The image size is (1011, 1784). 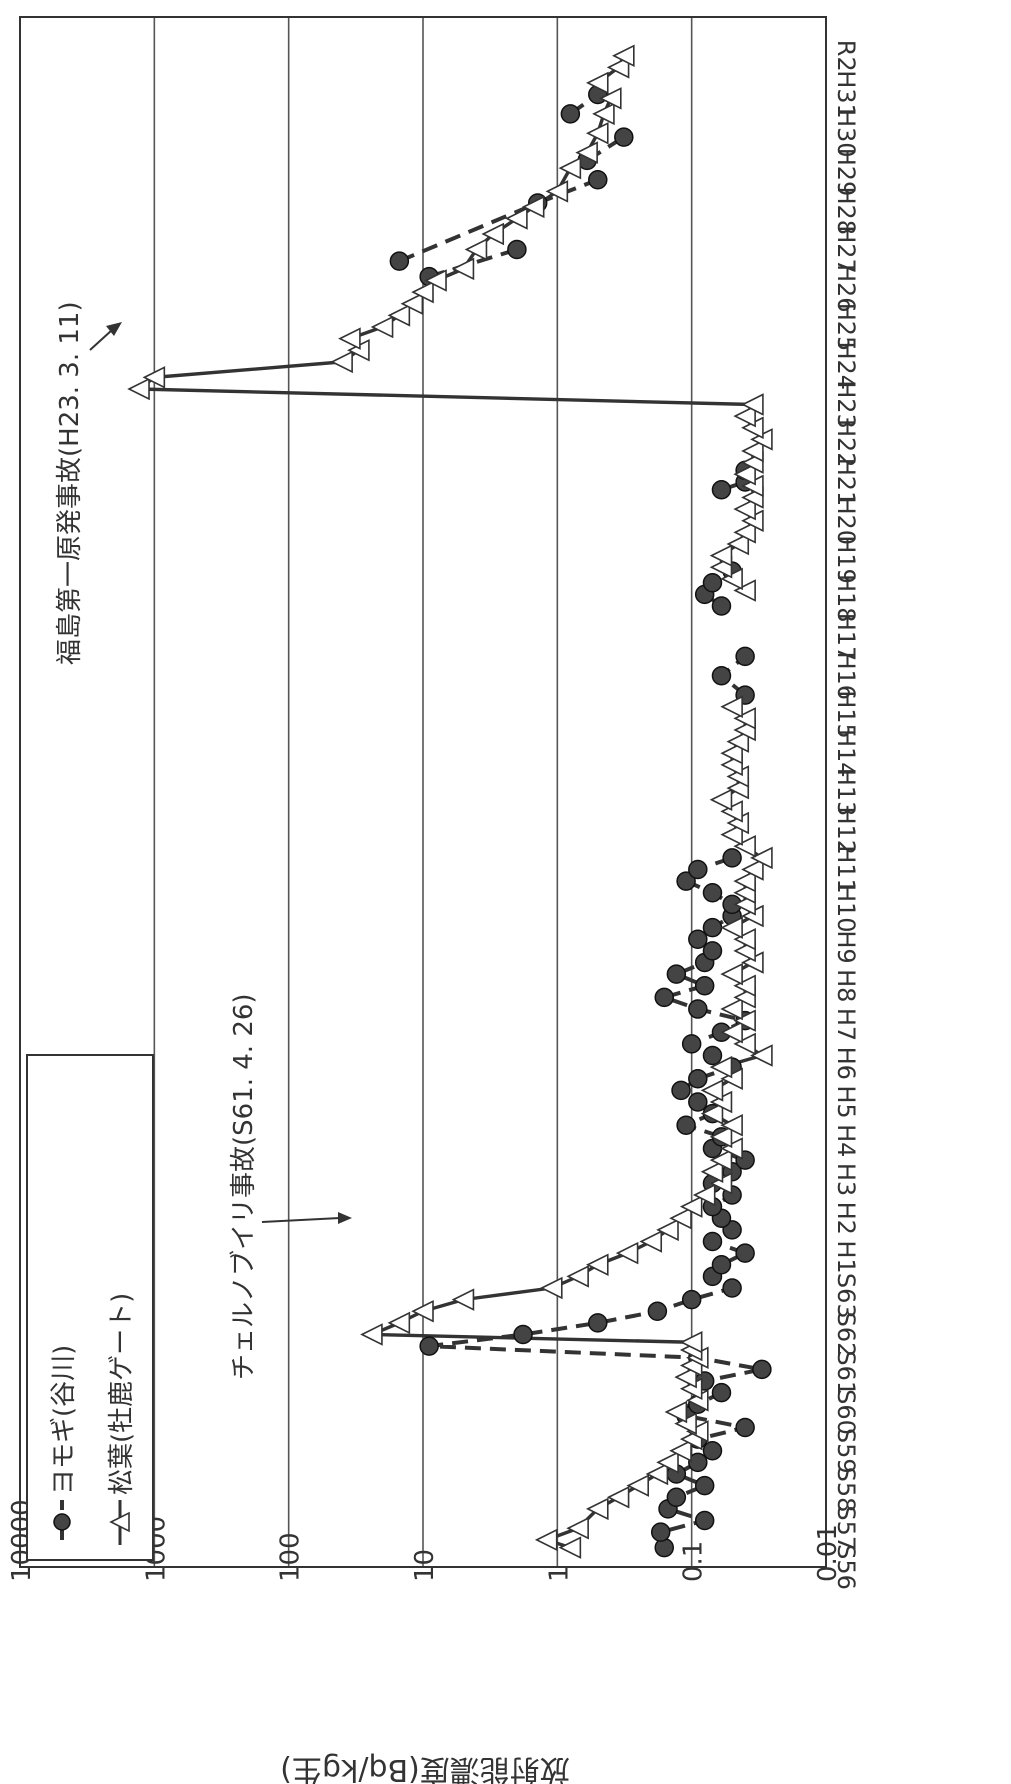 I want to click on annotation-chernobyl: チェルノブイリ事故(S61. 4. 26), so click(x=290, y=1186).